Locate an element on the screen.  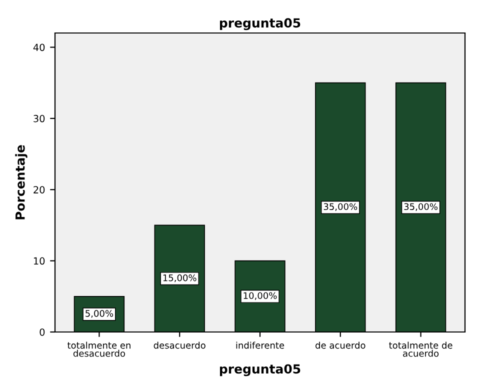
x-axis-title: pregunta05 is located at coordinates (260, 370).